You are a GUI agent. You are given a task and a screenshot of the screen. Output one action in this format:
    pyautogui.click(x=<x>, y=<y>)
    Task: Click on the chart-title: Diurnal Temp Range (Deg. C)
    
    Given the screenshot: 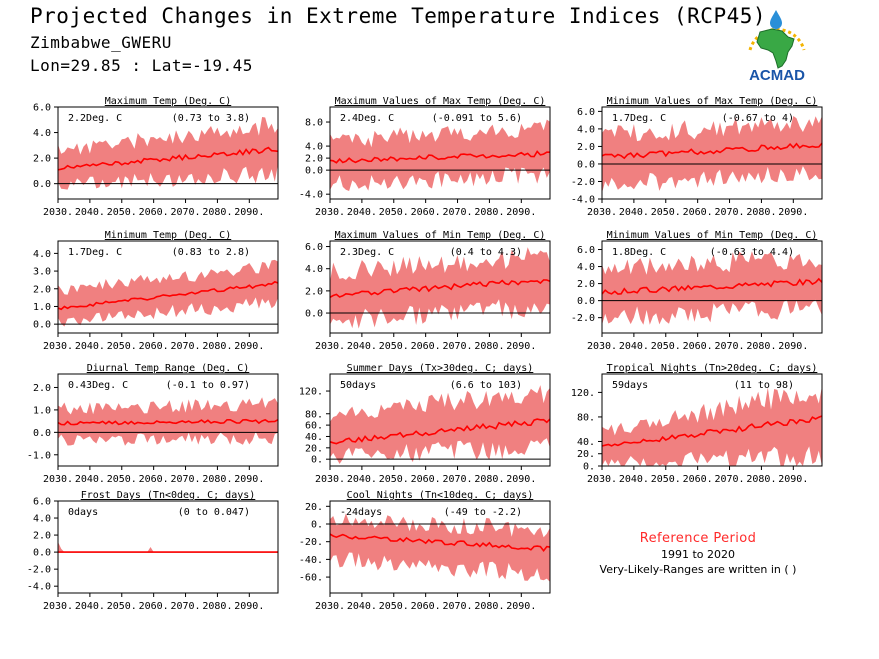 What is the action you would take?
    pyautogui.click(x=168, y=368)
    